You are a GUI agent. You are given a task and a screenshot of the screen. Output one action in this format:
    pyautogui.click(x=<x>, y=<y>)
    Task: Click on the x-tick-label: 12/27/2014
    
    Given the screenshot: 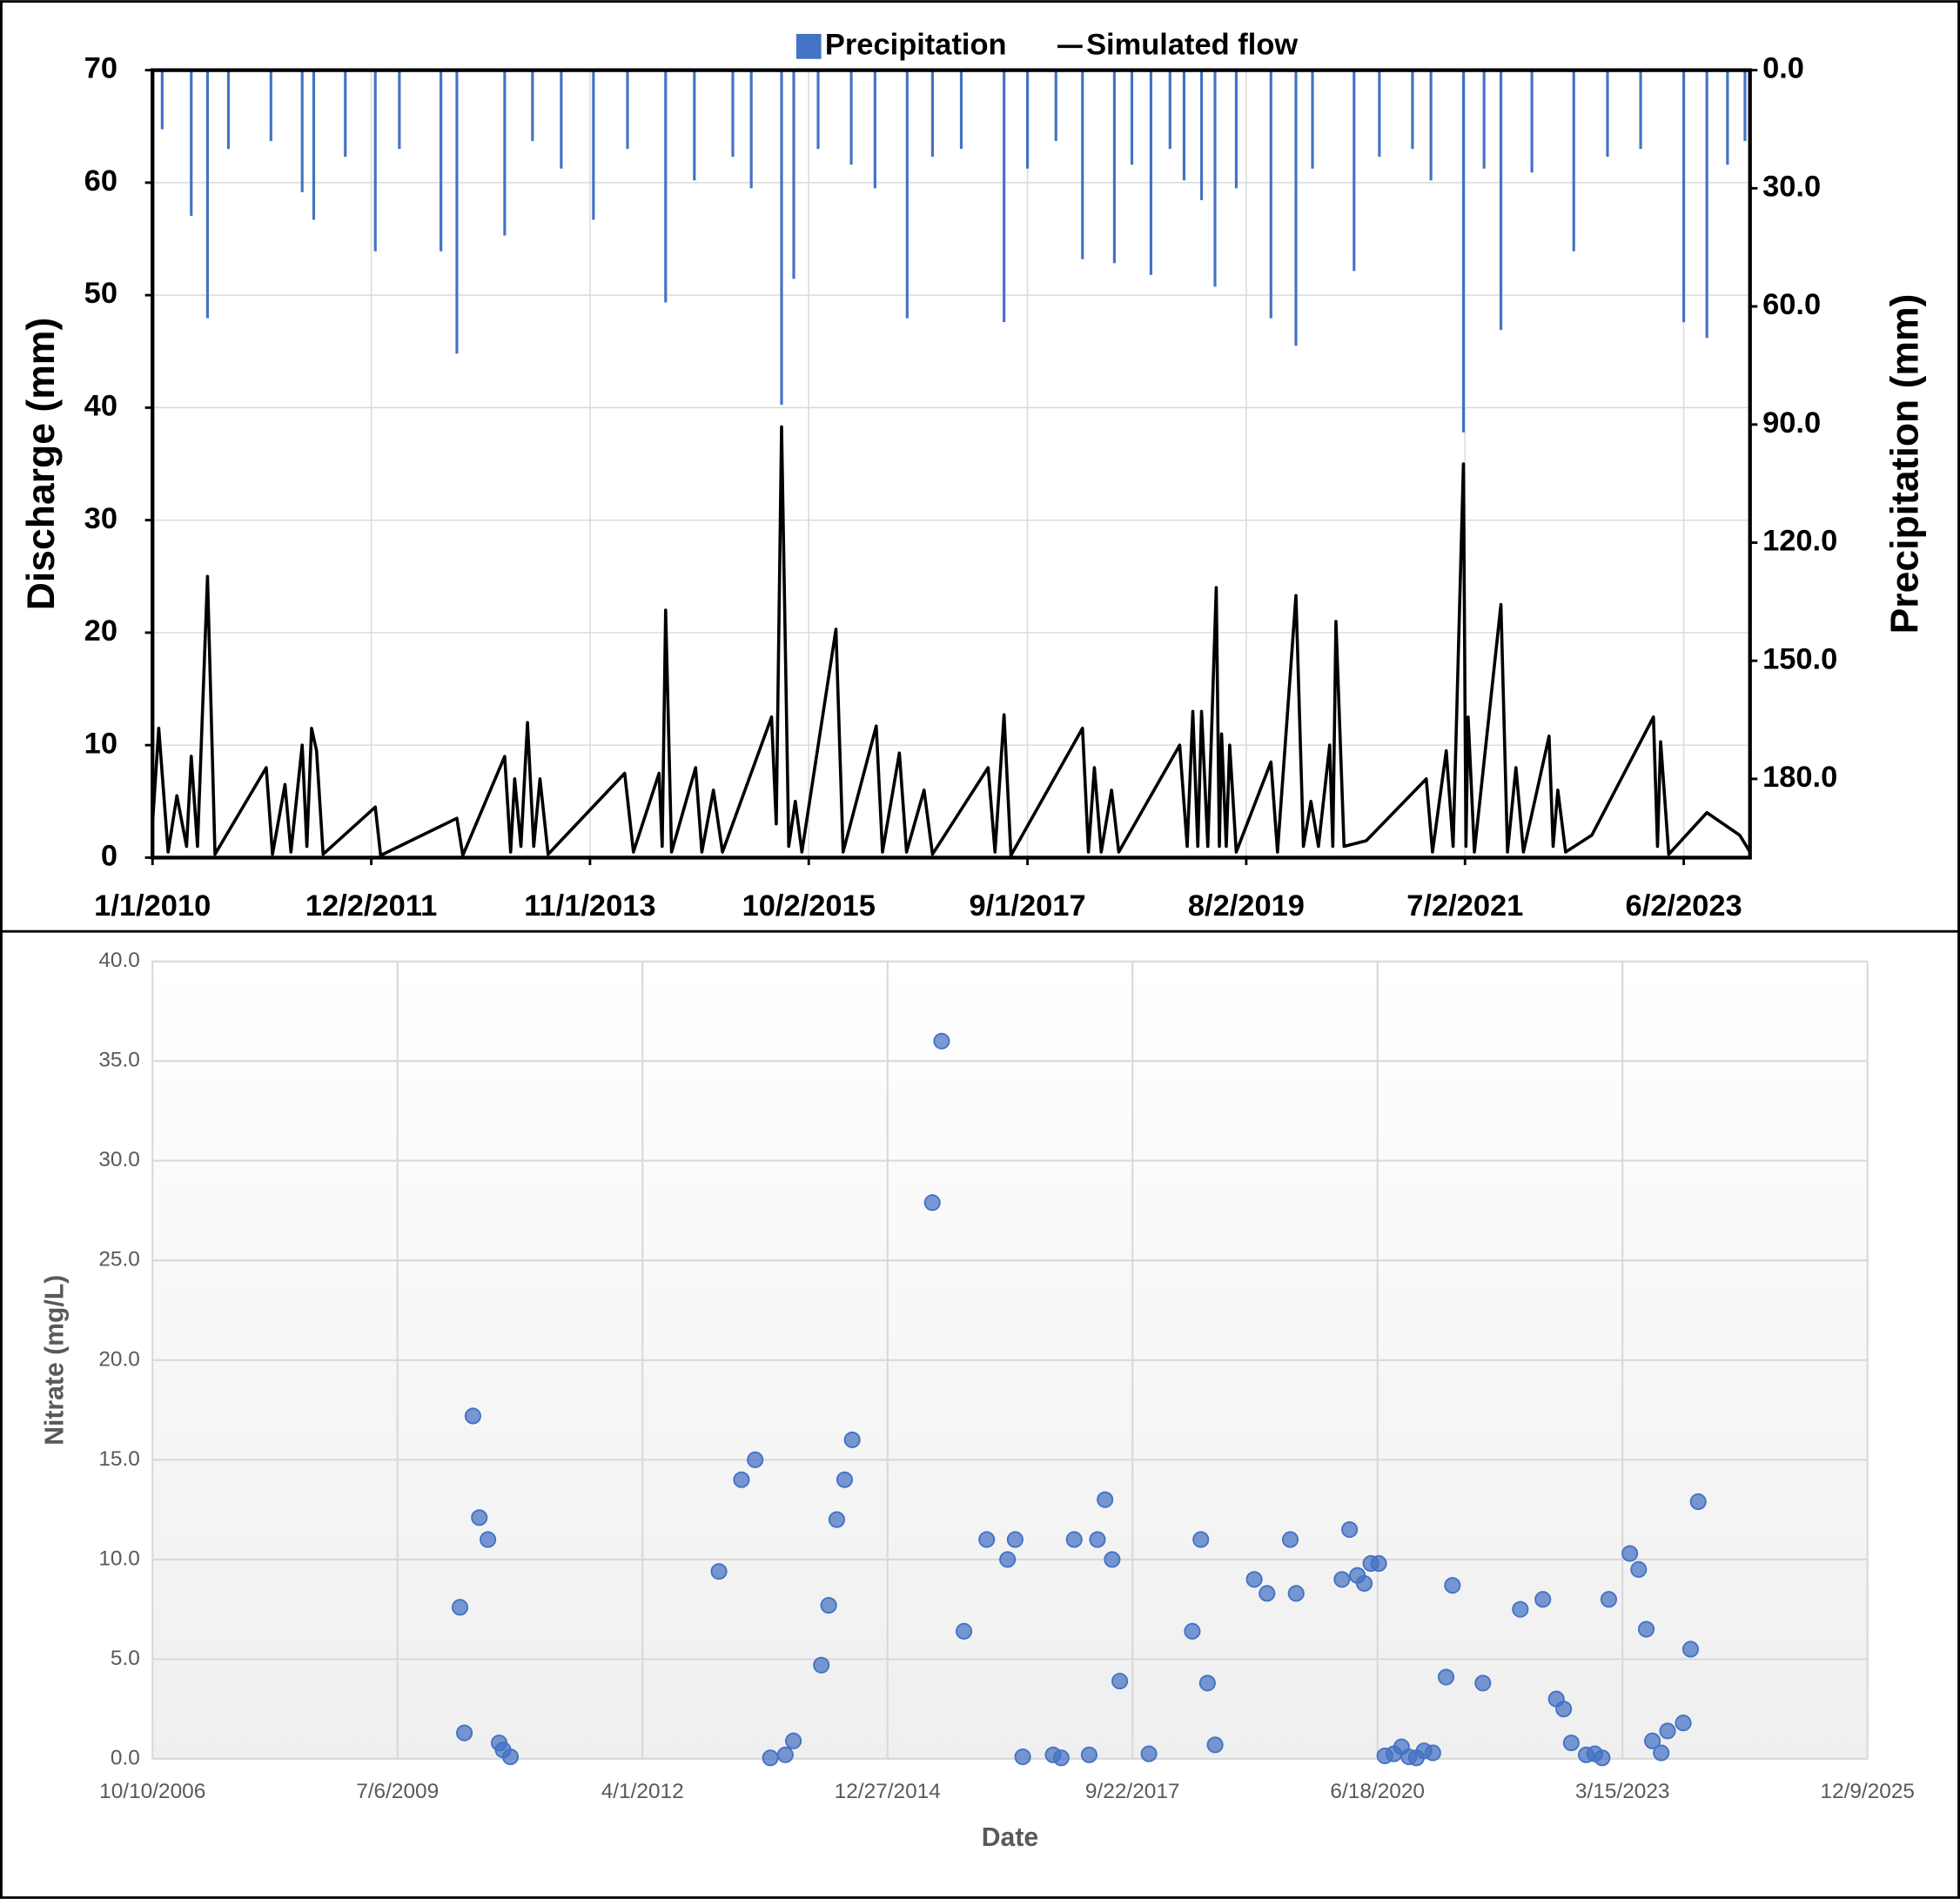 What is the action you would take?
    pyautogui.click(x=888, y=1792)
    